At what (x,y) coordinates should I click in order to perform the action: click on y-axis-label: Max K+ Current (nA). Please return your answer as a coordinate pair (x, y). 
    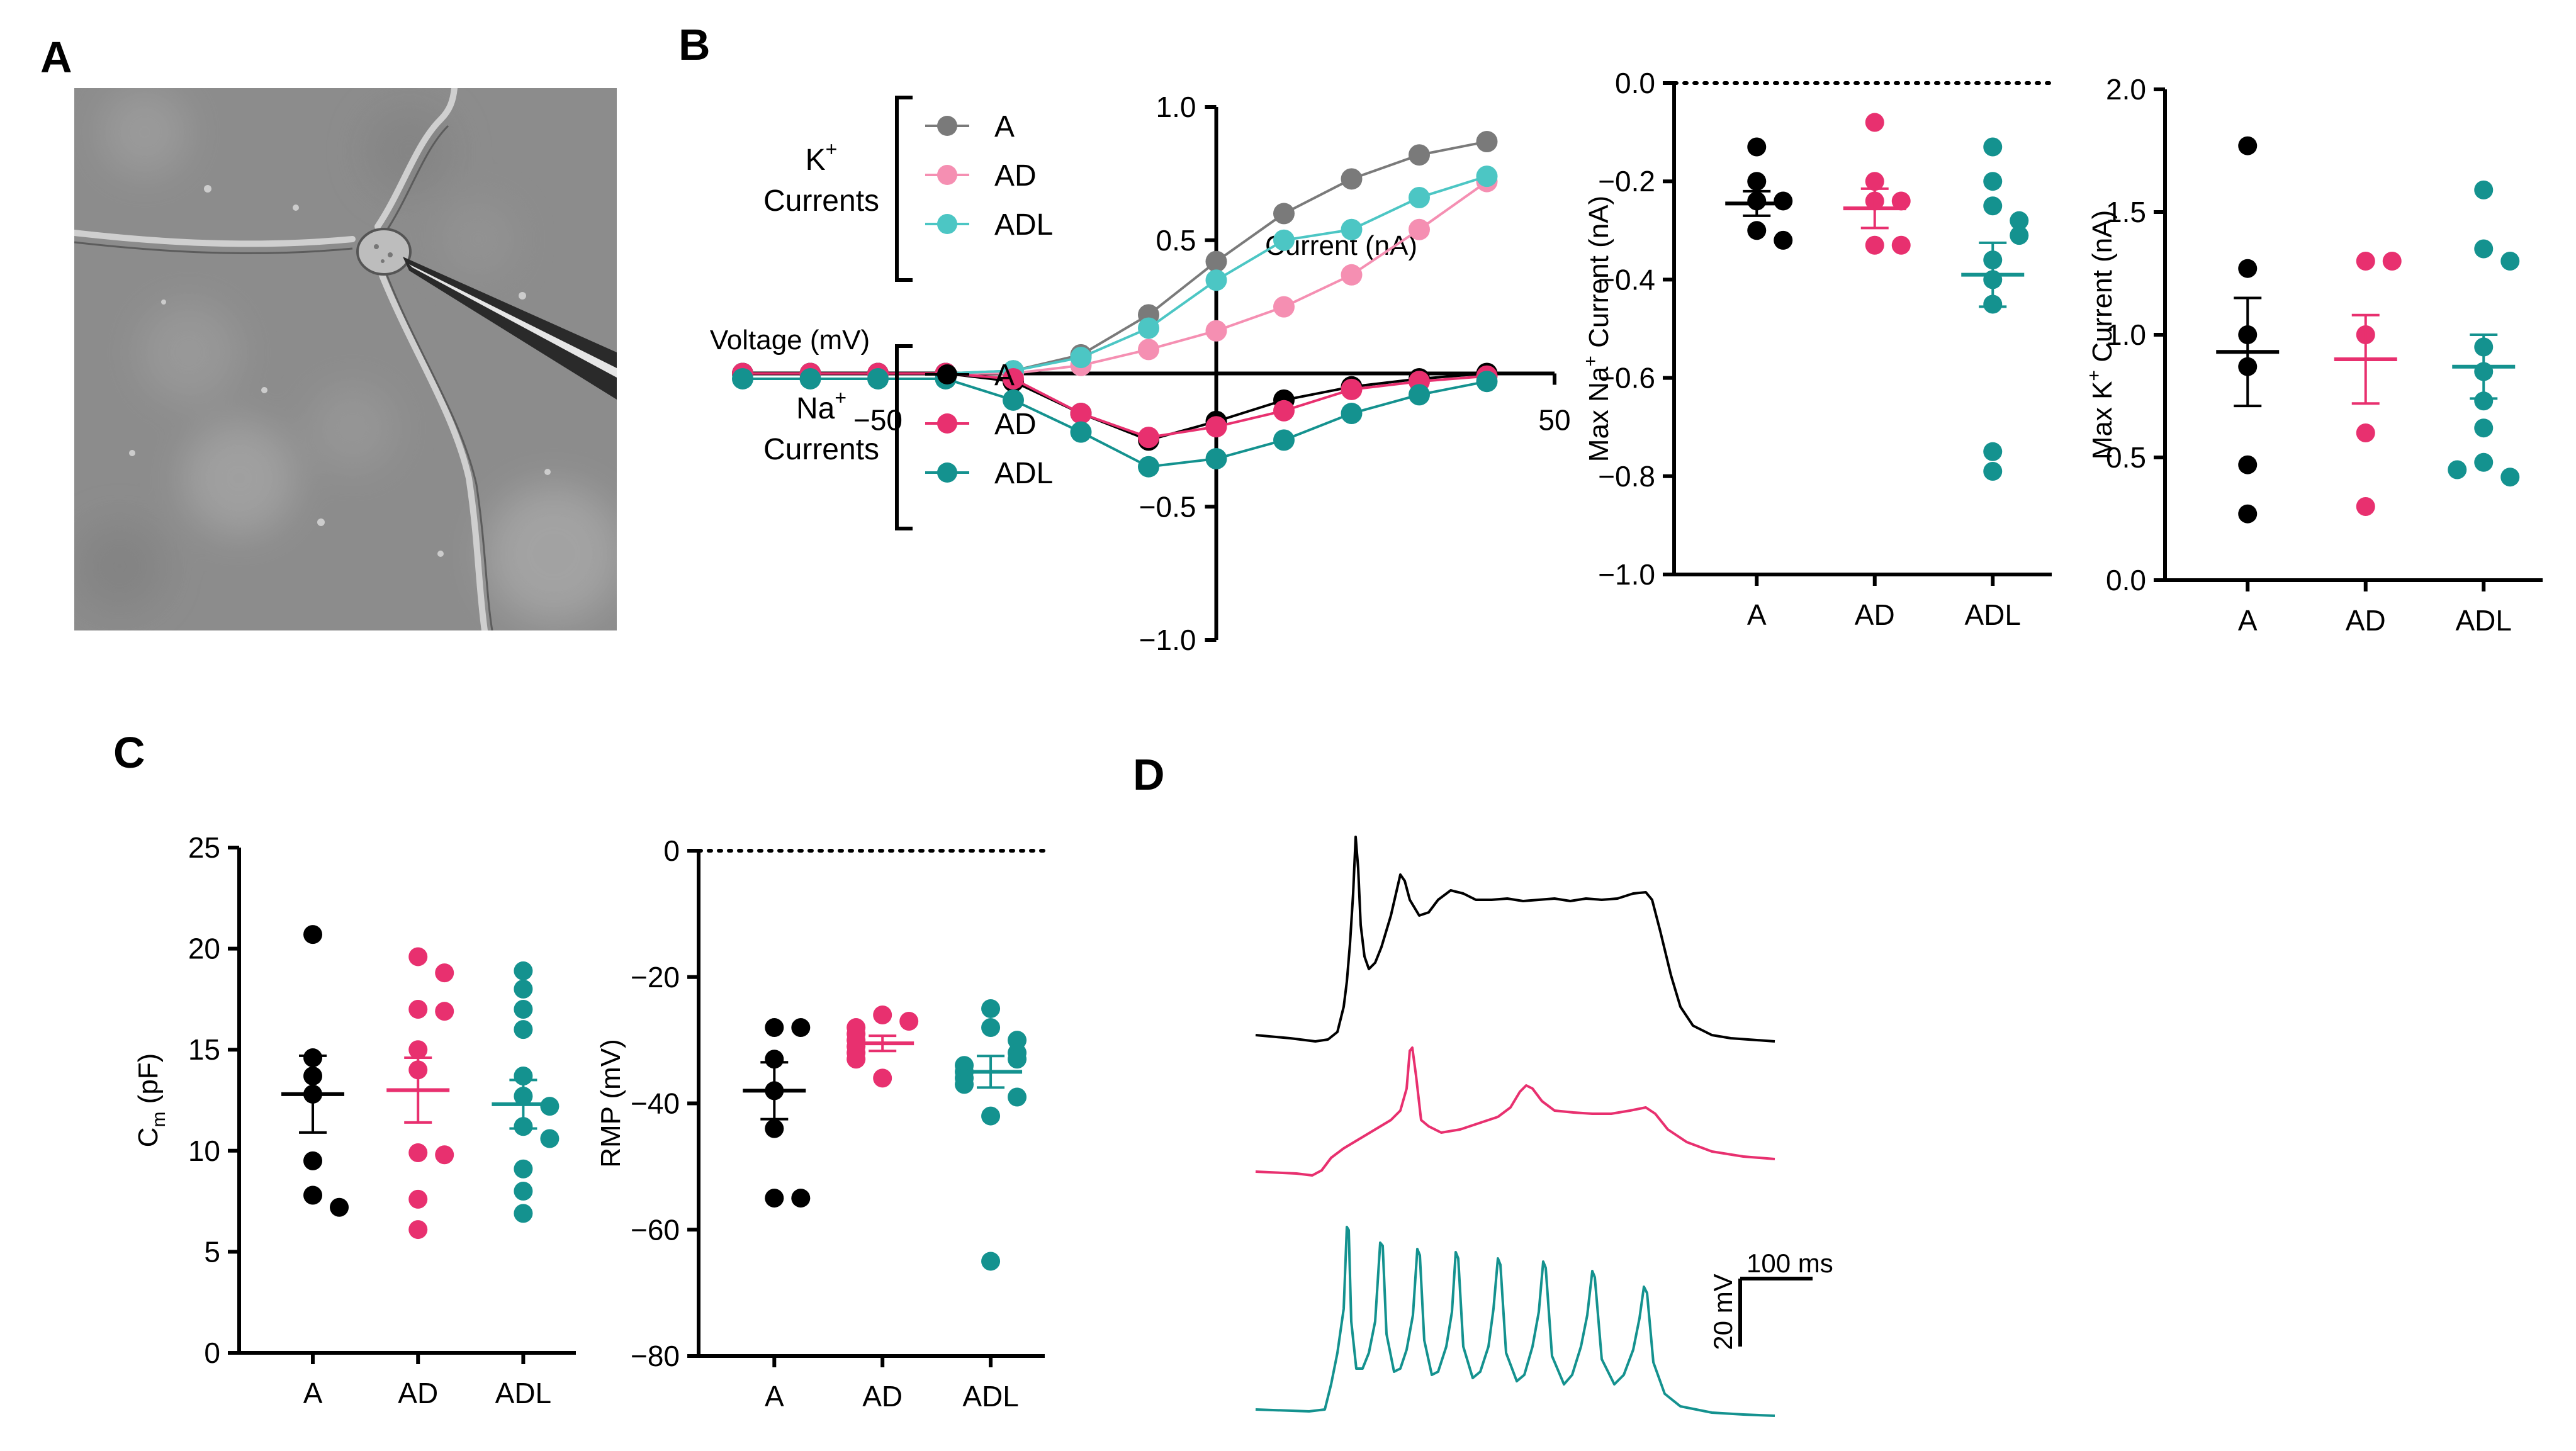
    Looking at the image, I should click on (2101, 335).